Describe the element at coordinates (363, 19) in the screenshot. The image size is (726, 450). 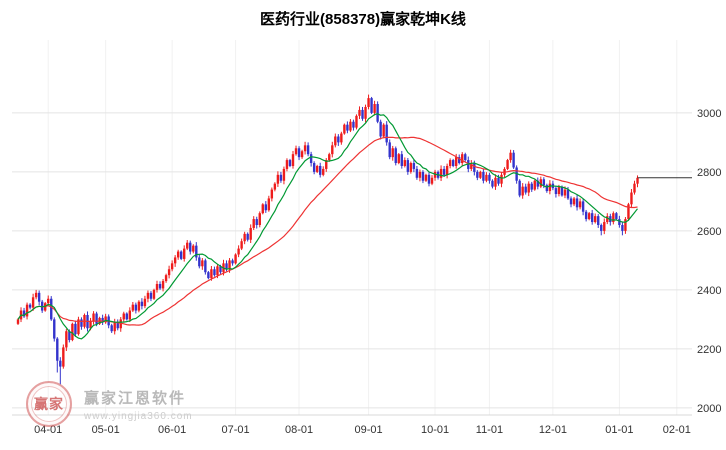
I see `chart-title: 医药行业(858378)赢家乾坤K线` at that location.